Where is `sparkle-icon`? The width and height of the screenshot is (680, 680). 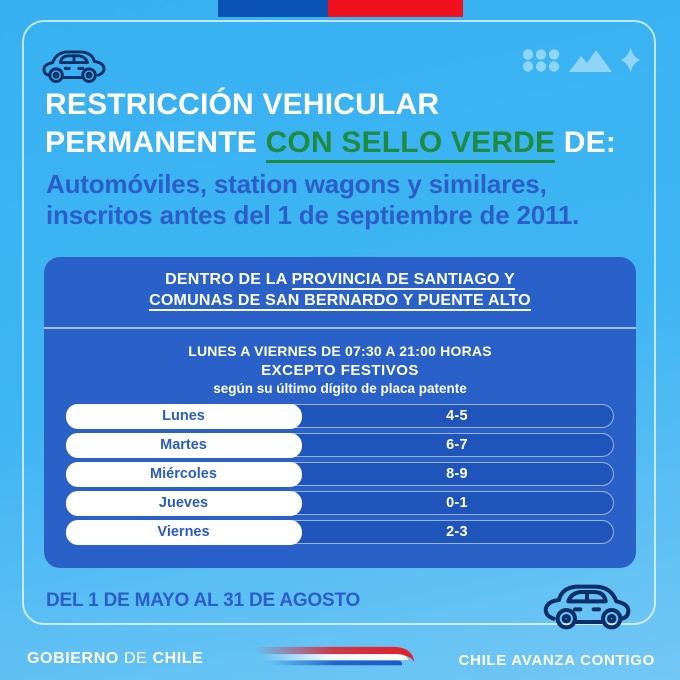 sparkle-icon is located at coordinates (630, 62).